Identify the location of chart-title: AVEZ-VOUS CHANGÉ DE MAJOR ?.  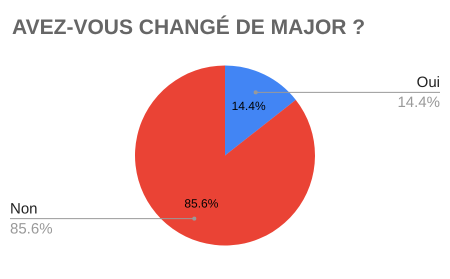
(189, 28).